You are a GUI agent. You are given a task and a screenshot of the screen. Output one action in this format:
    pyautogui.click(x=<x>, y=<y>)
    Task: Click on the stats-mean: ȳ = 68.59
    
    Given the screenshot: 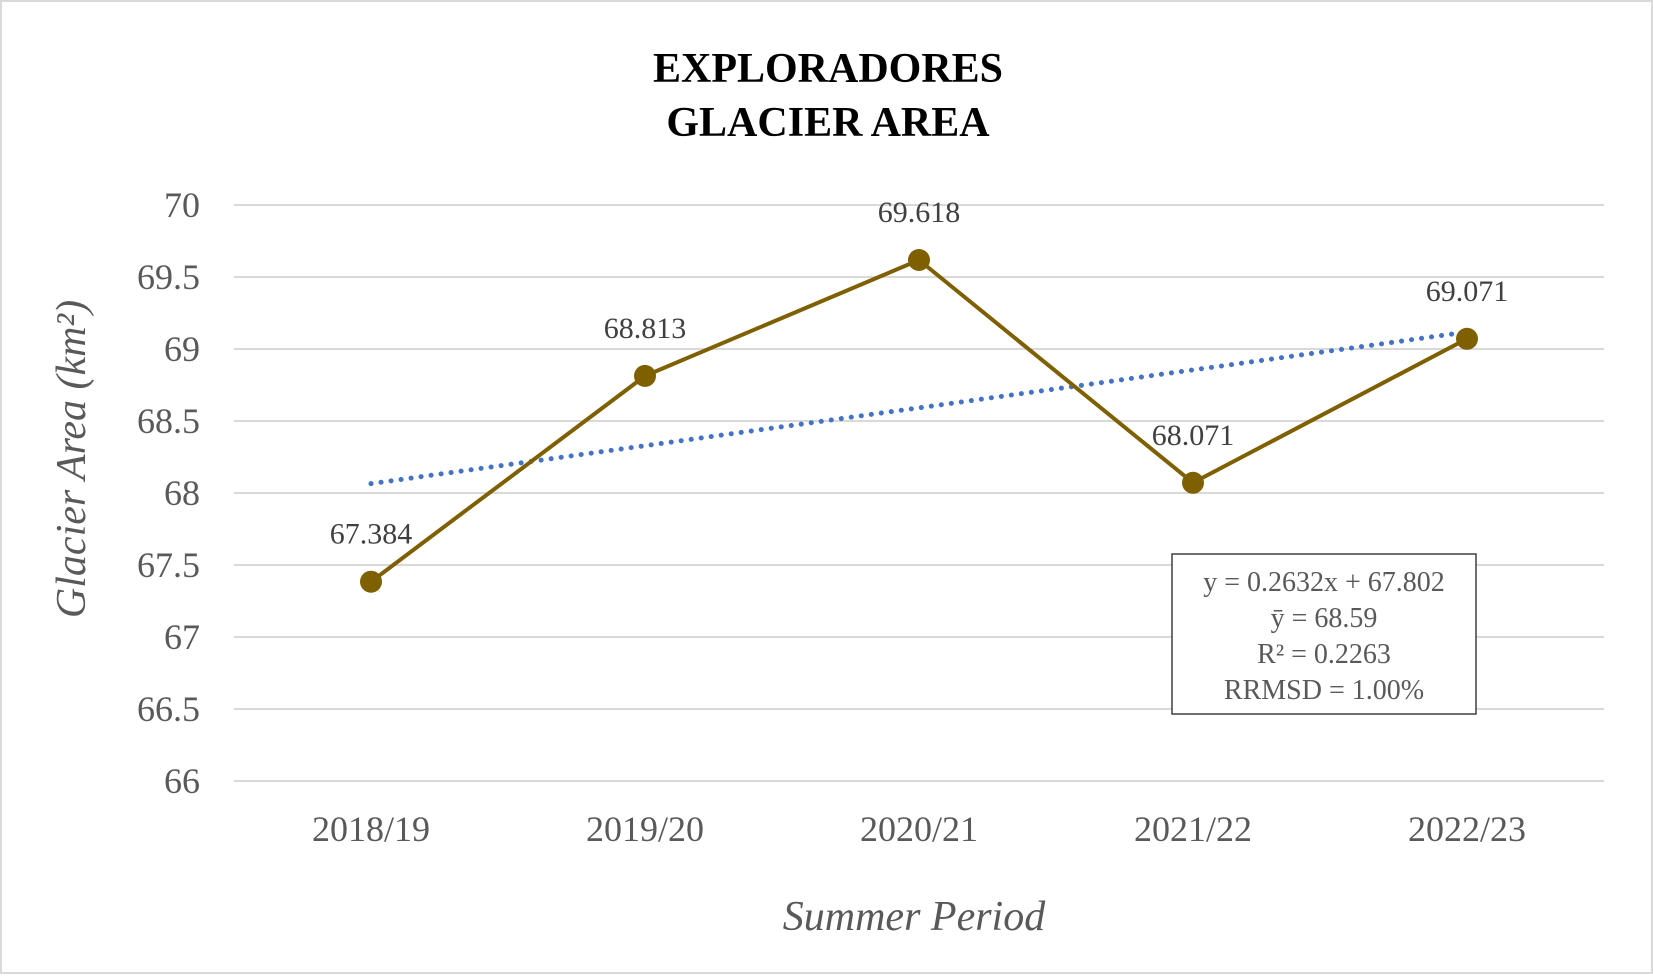 What is the action you would take?
    pyautogui.click(x=1324, y=618)
    